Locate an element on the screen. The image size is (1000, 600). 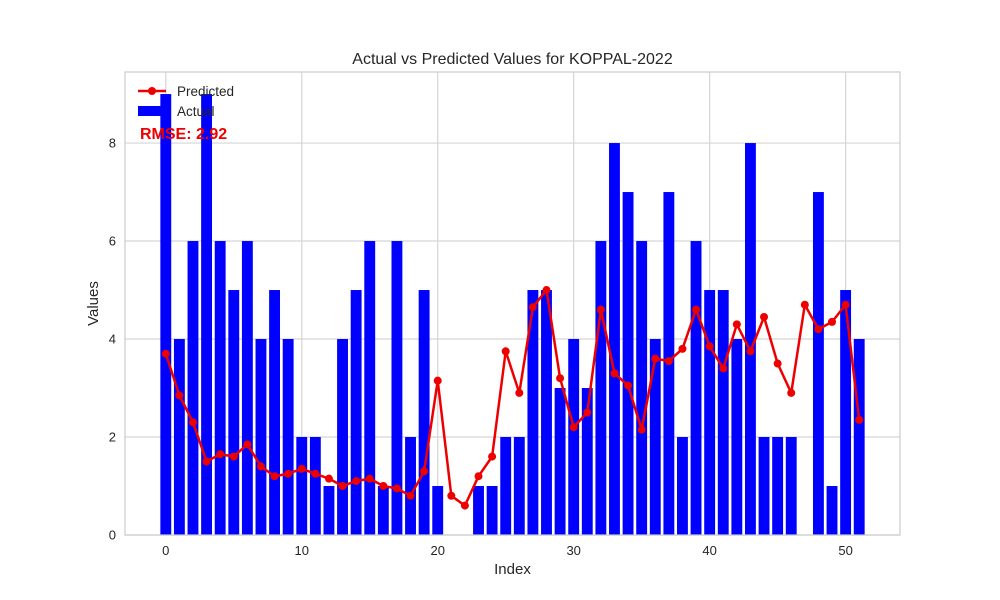
legend-actual-swatch is located at coordinates (152, 111).